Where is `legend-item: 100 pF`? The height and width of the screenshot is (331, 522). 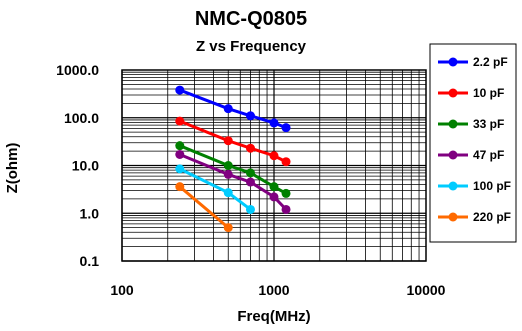
legend-item: 100 pF is located at coordinates (474, 186).